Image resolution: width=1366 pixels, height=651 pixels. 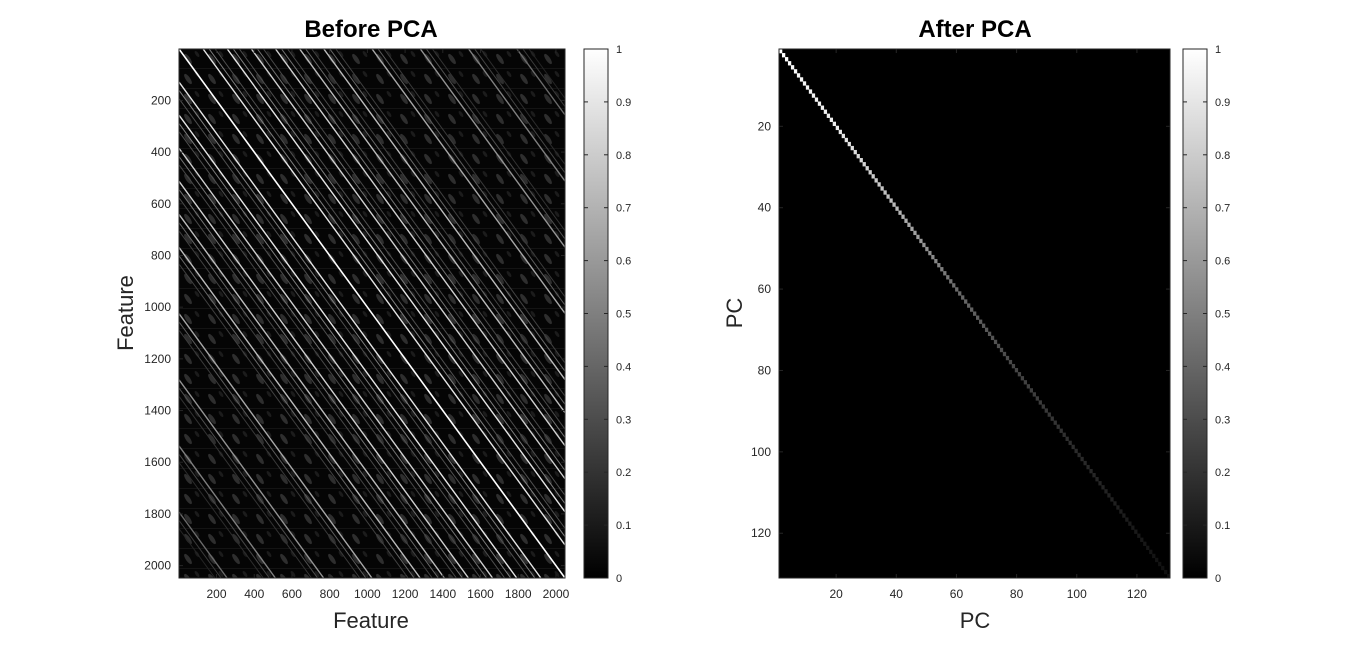 I want to click on colorbar-tick-label: 0.3, so click(x=623, y=420).